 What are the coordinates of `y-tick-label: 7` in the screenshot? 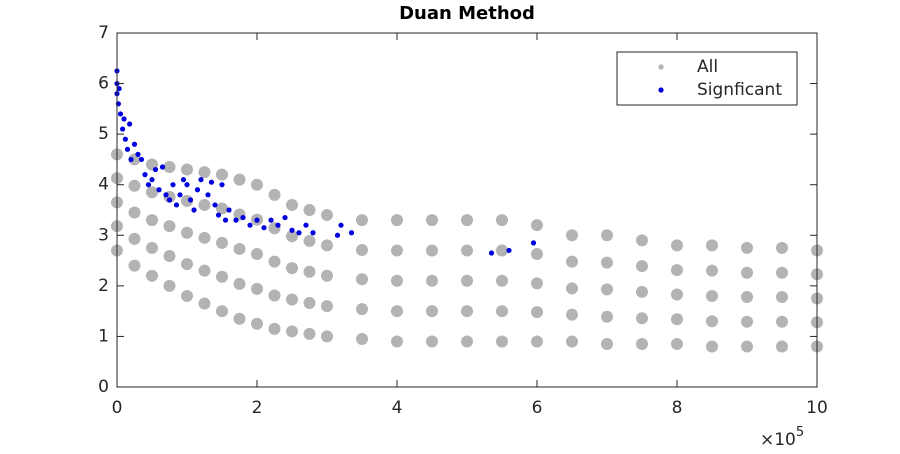 It's located at (103, 33).